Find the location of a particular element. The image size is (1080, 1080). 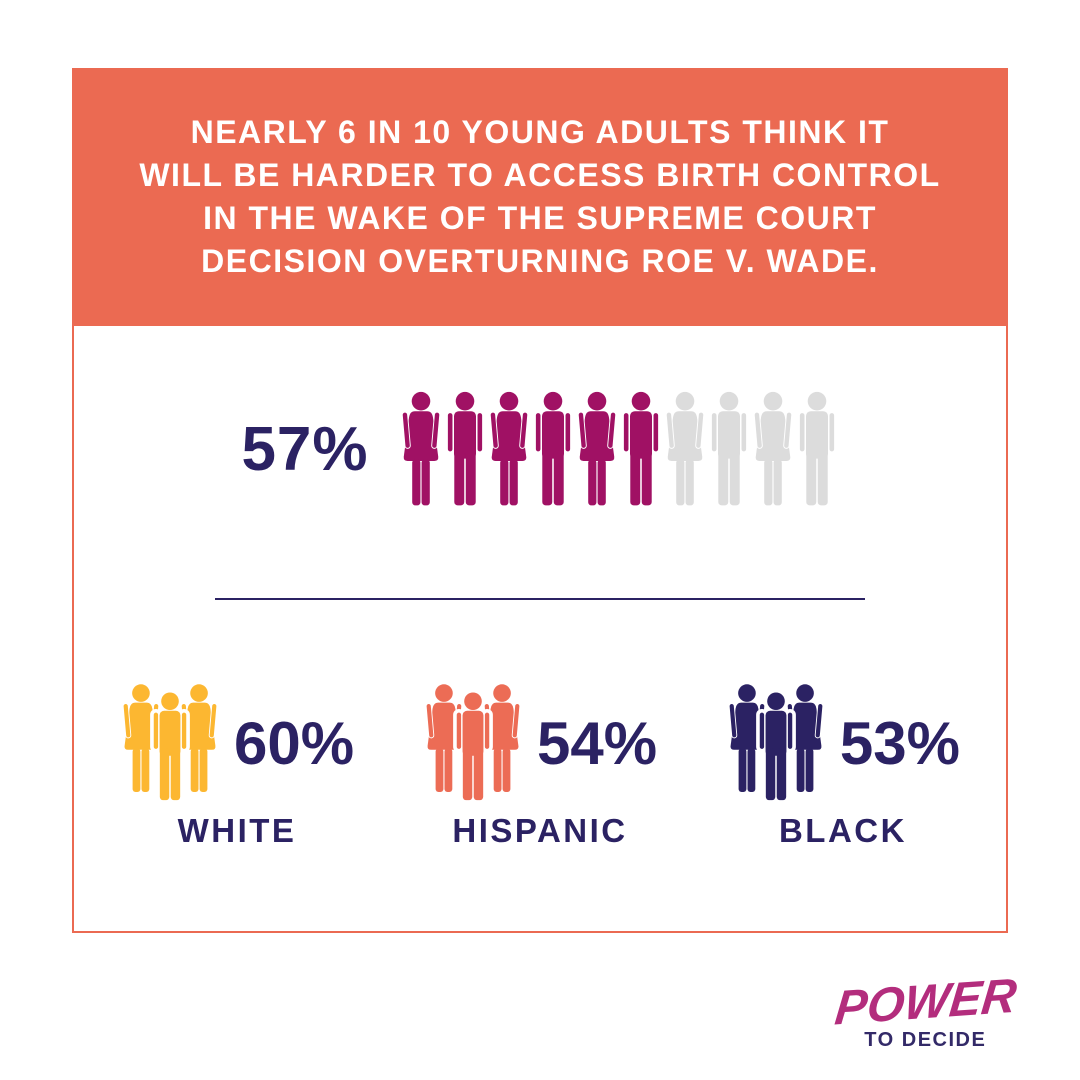

demographic-groups-row: 60% WHITE 54% HISPANIC 53% BLACK is located at coordinates (540, 767).